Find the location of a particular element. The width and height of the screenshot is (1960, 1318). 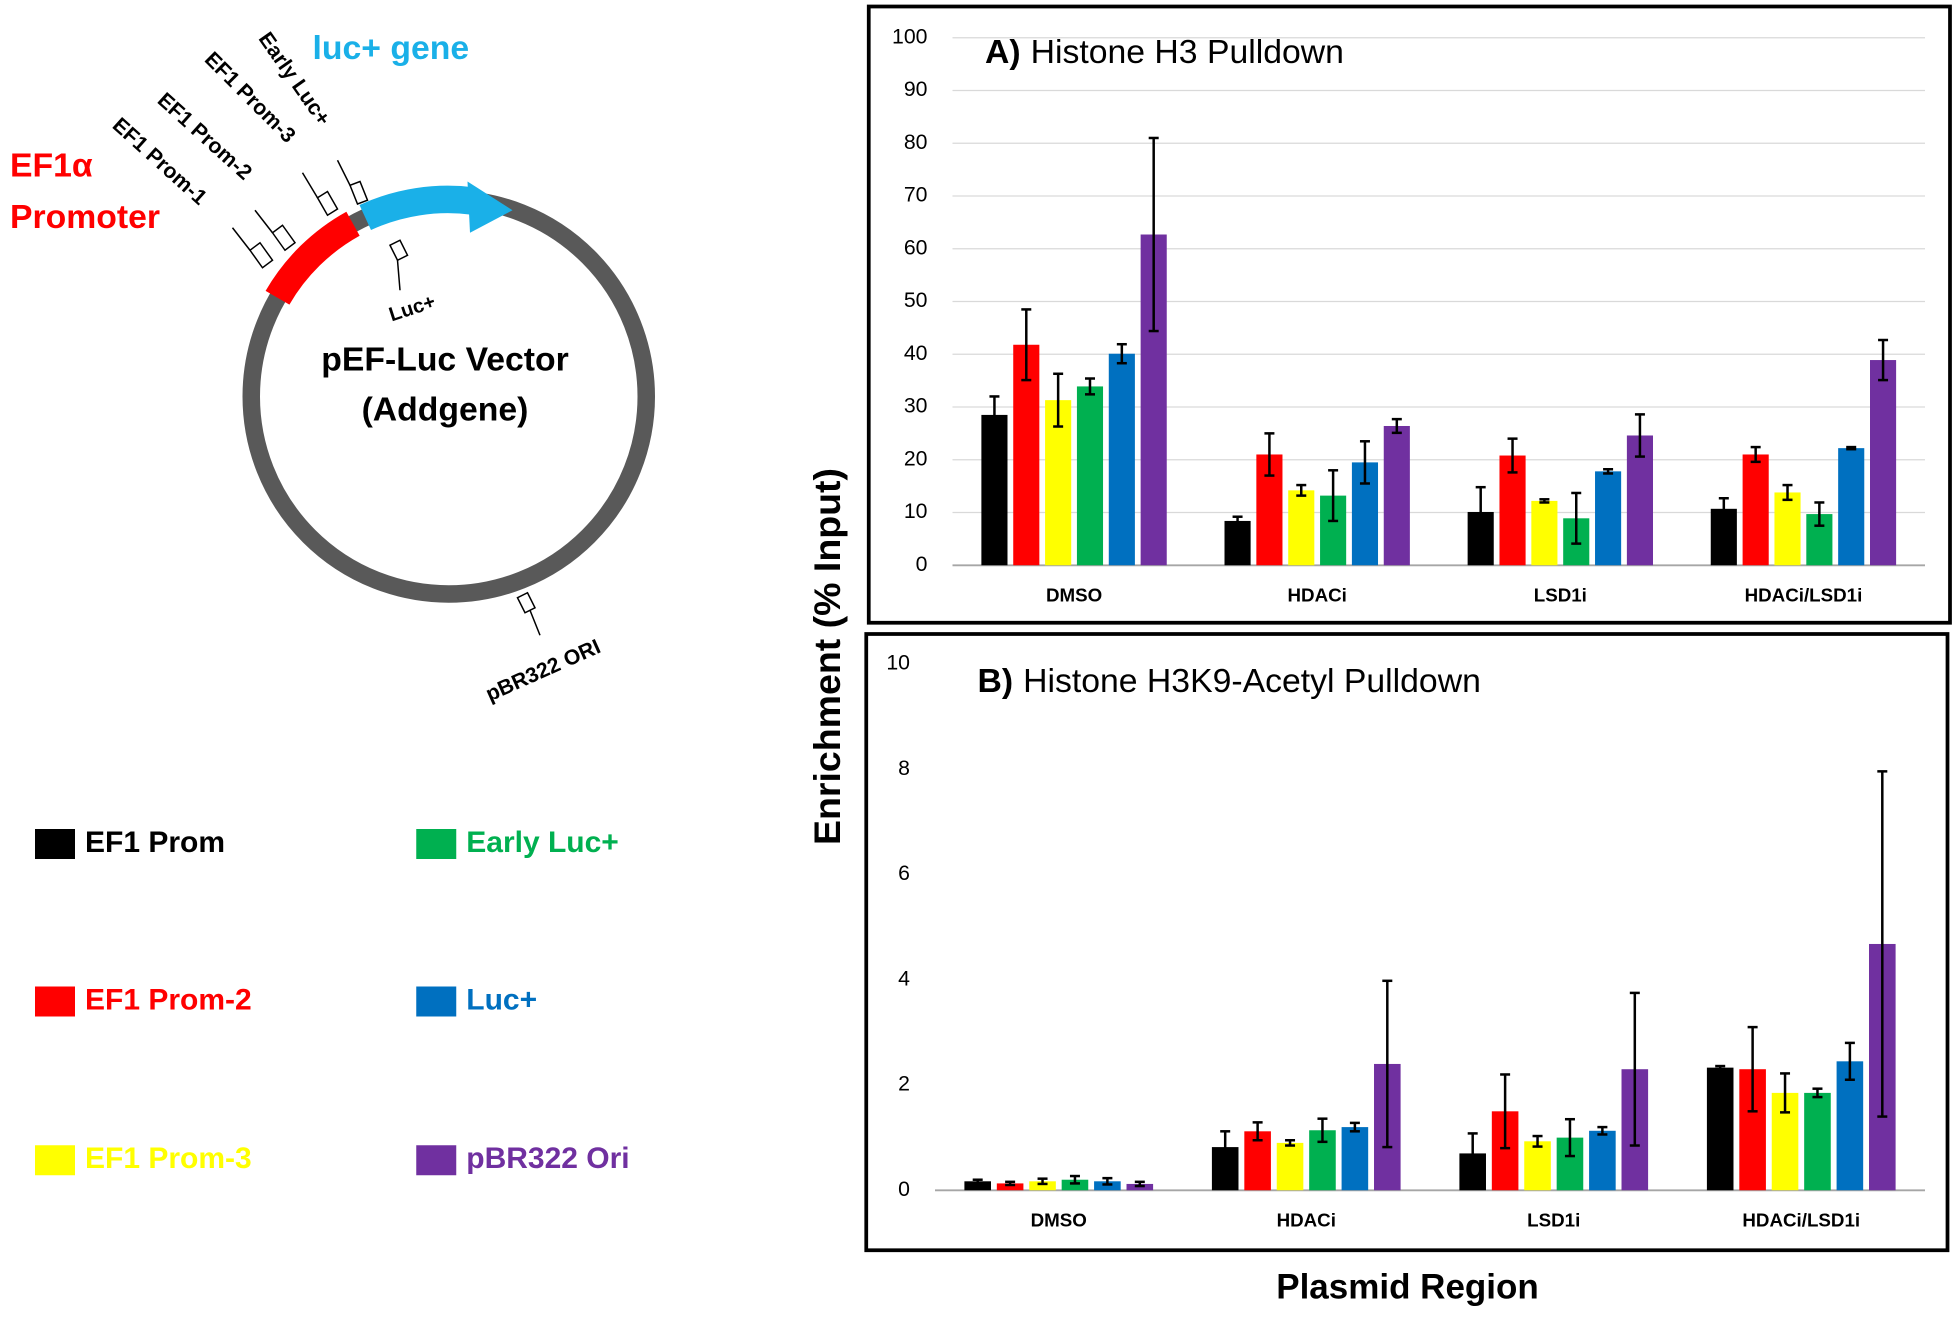

y-tick-label: 4 is located at coordinates (904, 978).